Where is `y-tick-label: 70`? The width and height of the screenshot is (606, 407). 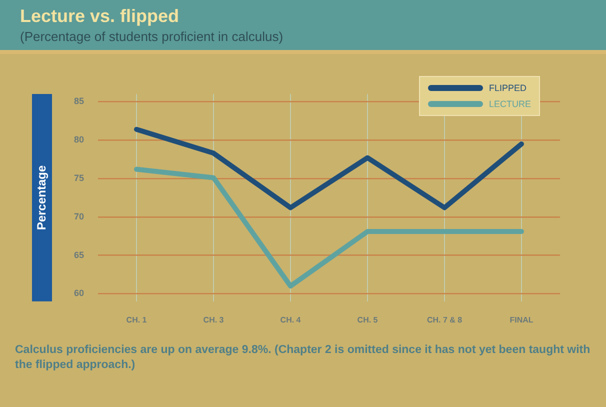
y-tick-label: 70 is located at coordinates (79, 216).